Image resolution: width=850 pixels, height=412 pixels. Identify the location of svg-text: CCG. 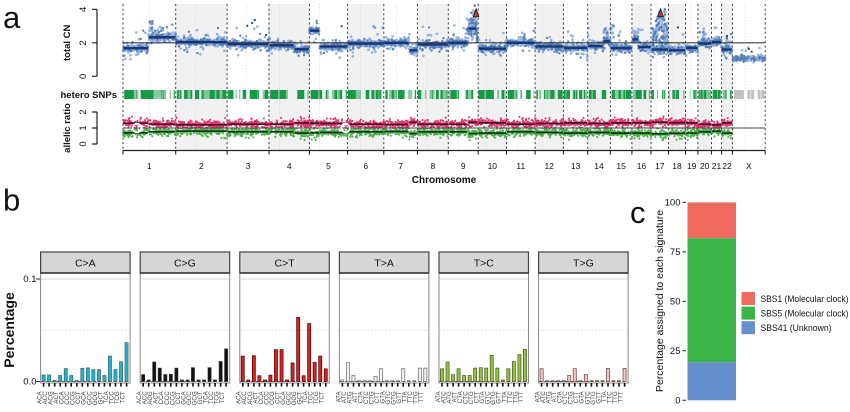
(272, 398).